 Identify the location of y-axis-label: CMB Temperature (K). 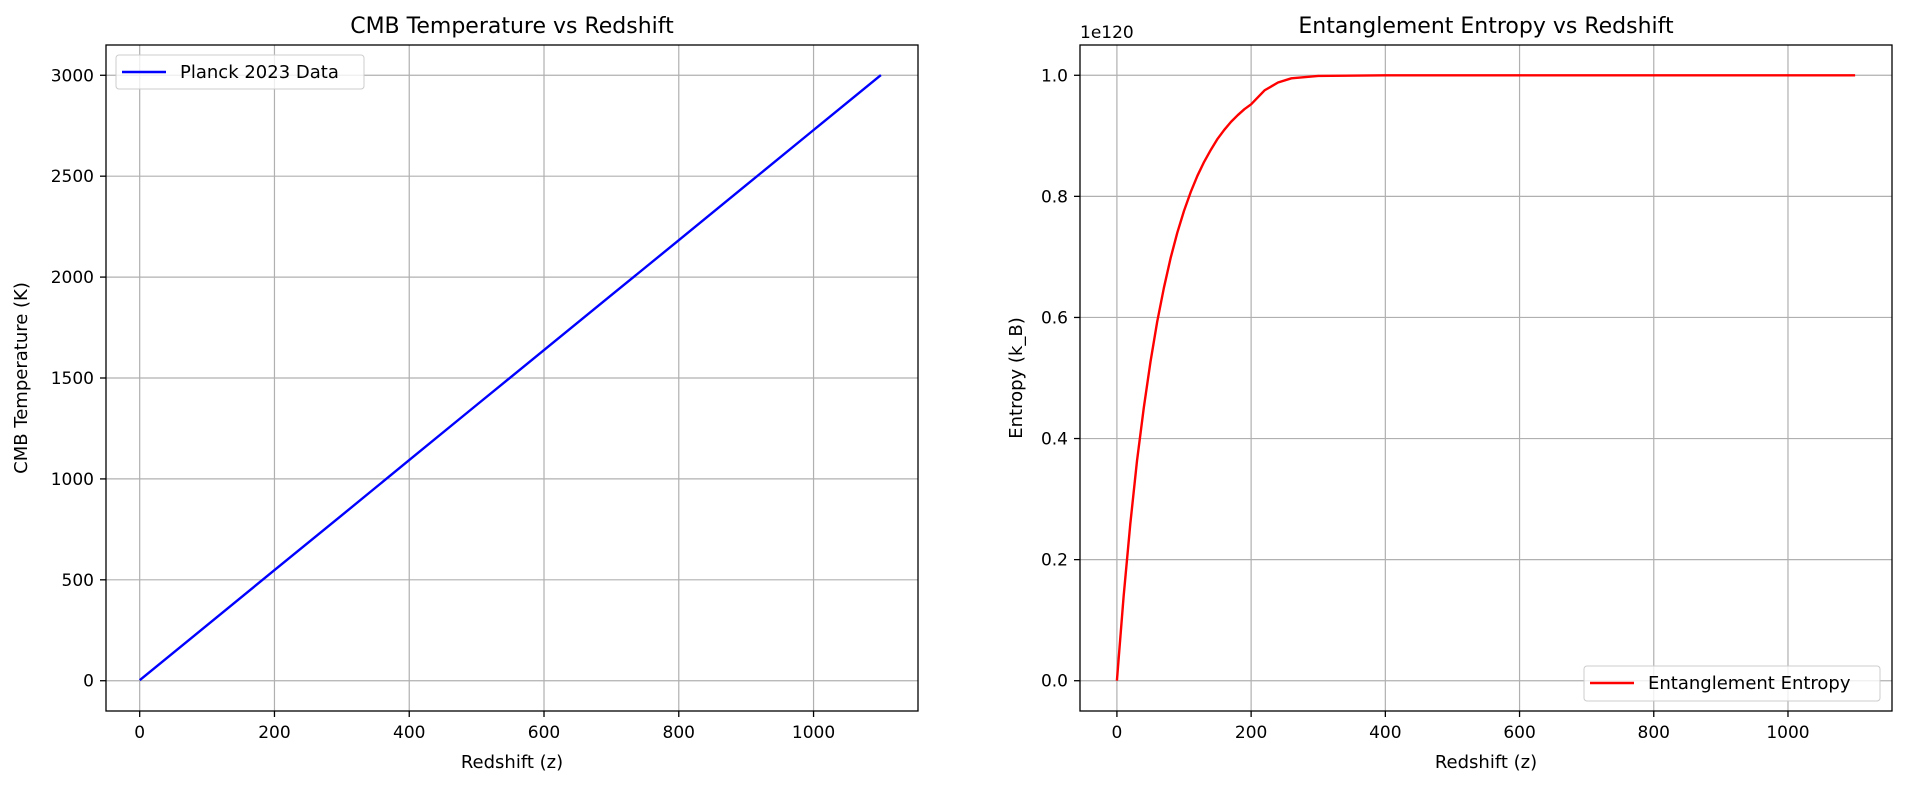
(21, 378).